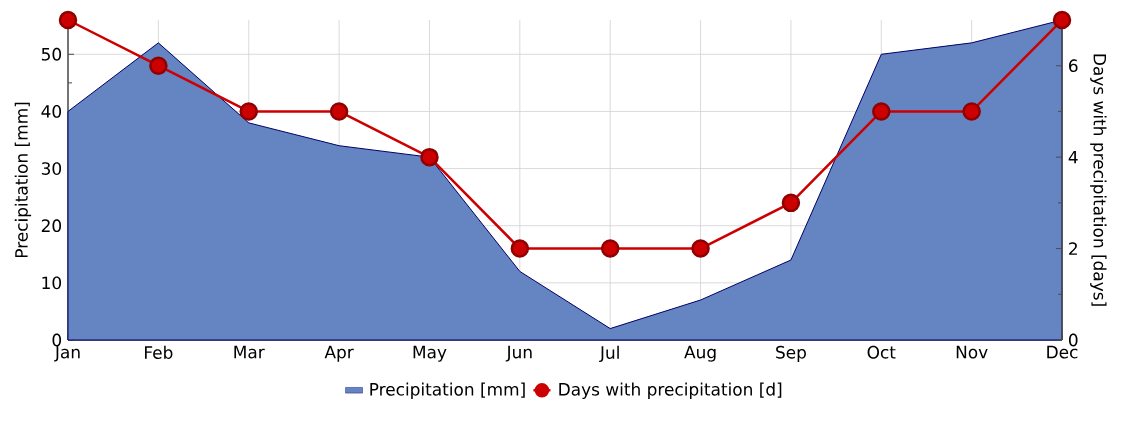 The height and width of the screenshot is (423, 1127). What do you see at coordinates (1098, 180) in the screenshot?
I see `y2-axis-title: Days with precipitation [days]` at bounding box center [1098, 180].